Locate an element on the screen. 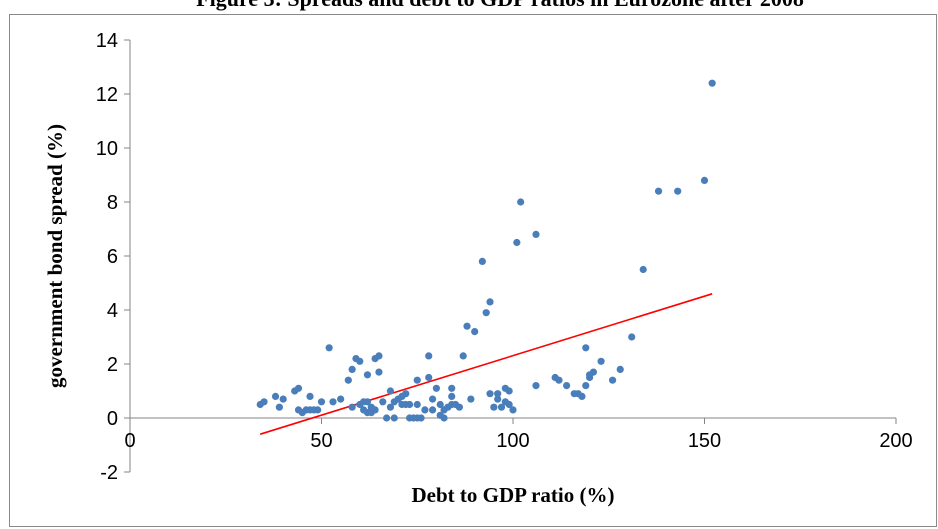 This screenshot has height=529, width=938. x-tick-label: 50 is located at coordinates (321, 441).